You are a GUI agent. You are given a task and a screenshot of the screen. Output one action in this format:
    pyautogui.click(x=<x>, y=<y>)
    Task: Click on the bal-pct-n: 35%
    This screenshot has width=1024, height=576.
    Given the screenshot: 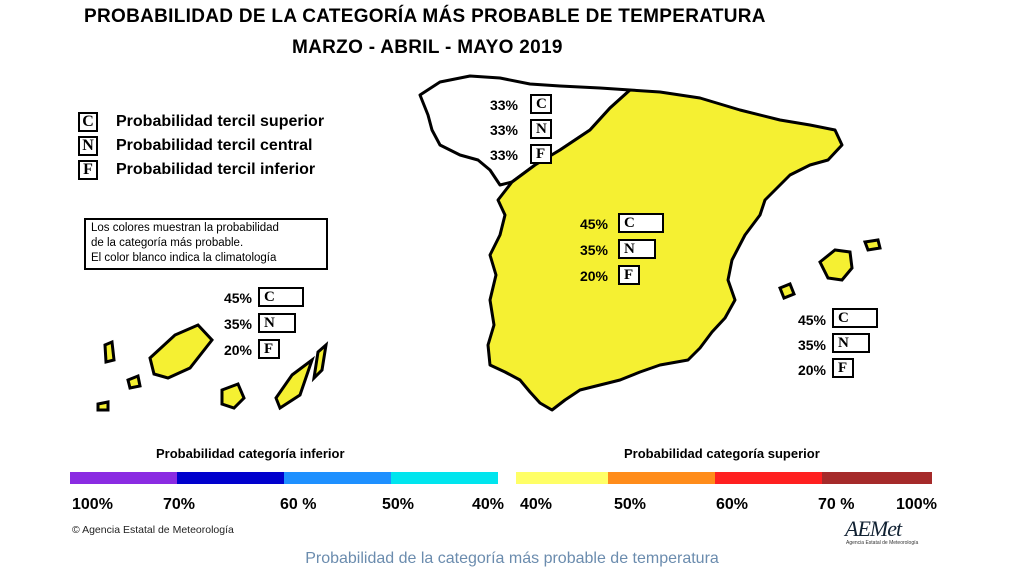 What is the action you would take?
    pyautogui.click(x=811, y=345)
    